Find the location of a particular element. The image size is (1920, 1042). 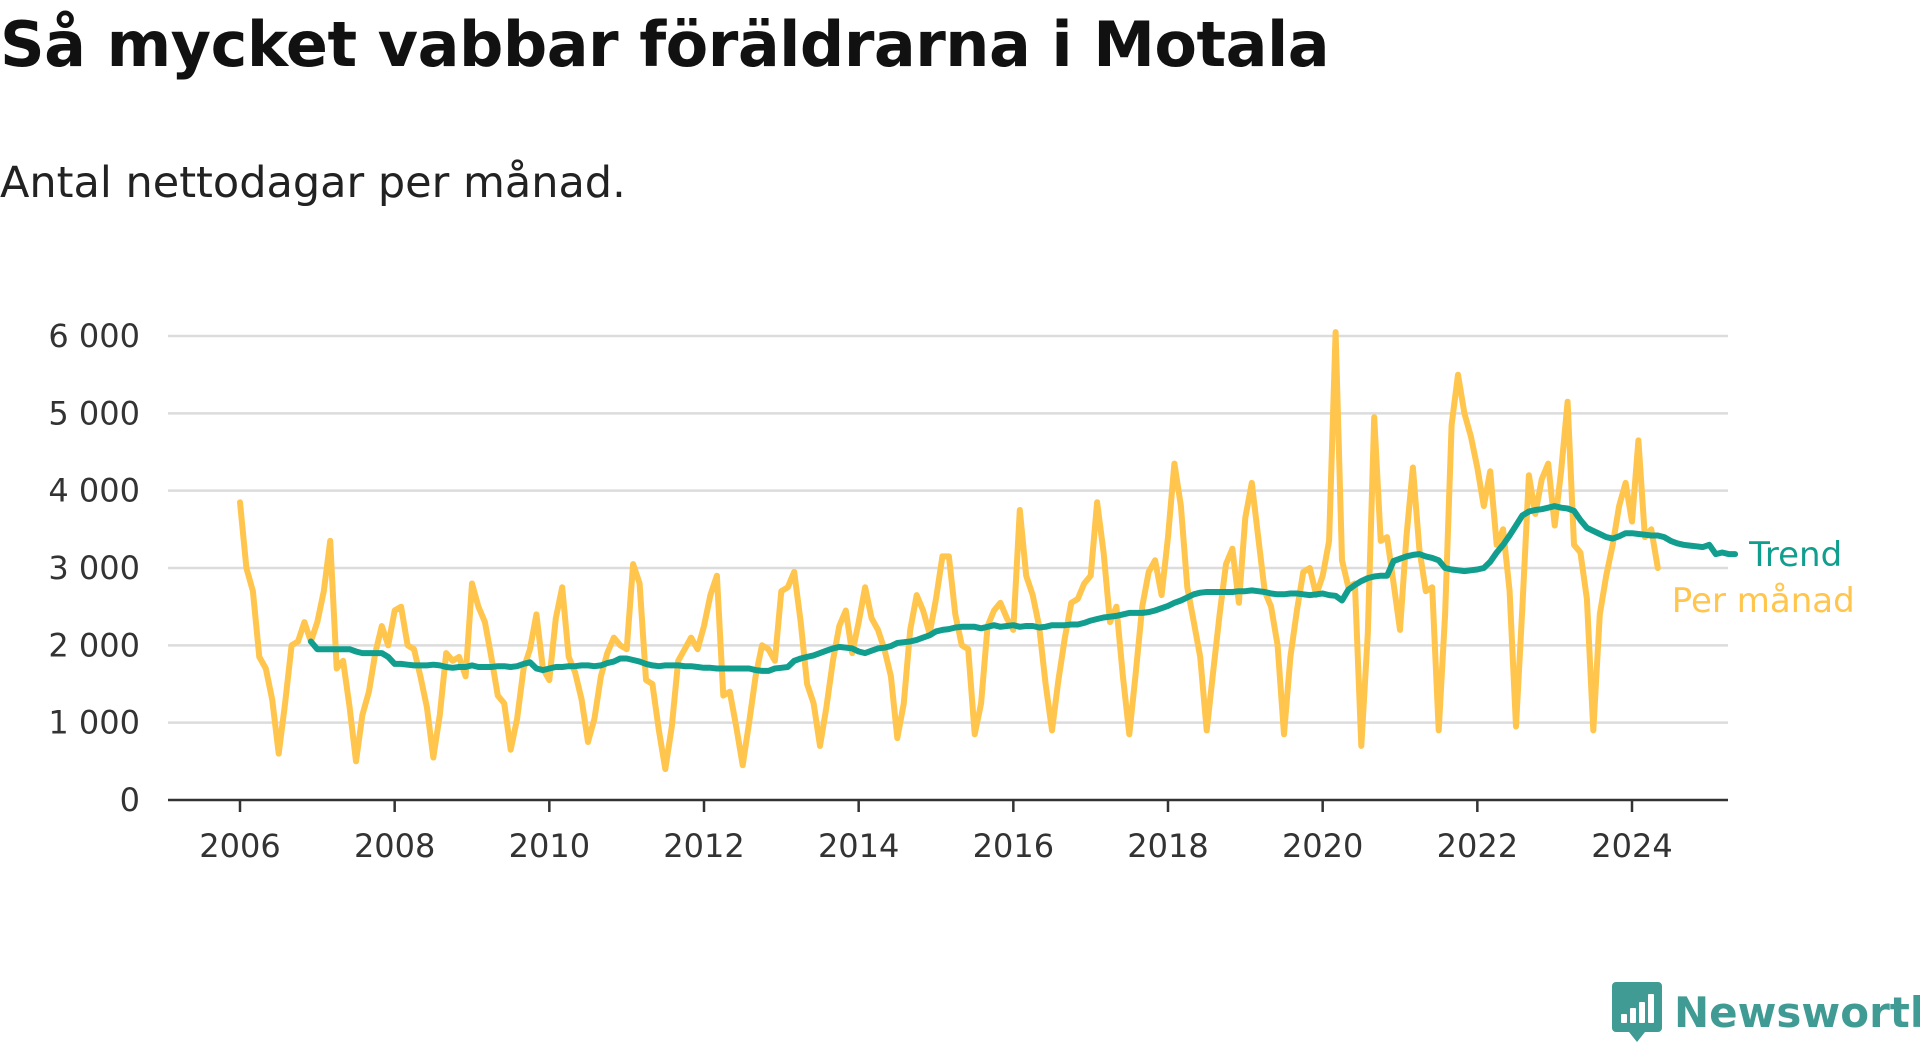

x-tick-label: 2012 is located at coordinates (703, 846).